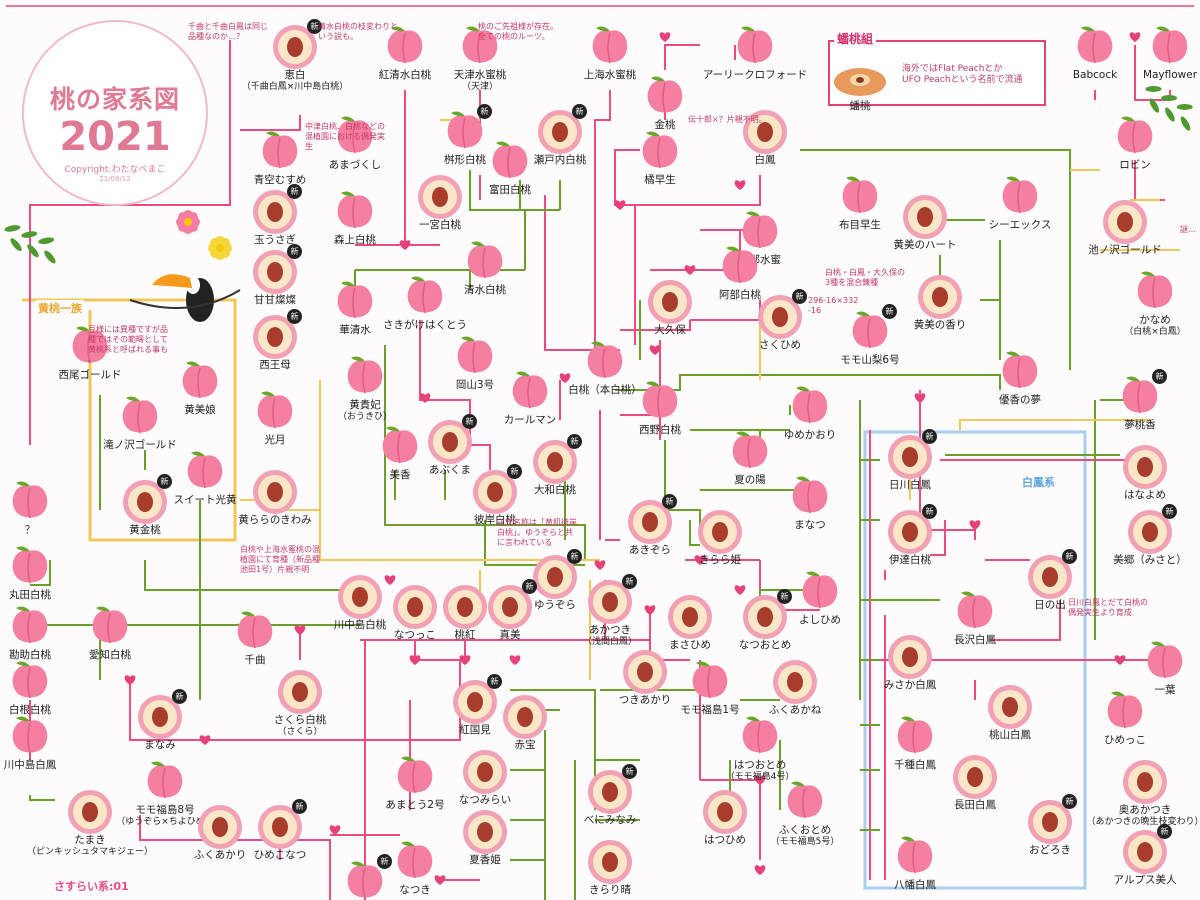  Describe the element at coordinates (1145, 495) in the screenshot. I see `peach-label: はなよめ` at that location.